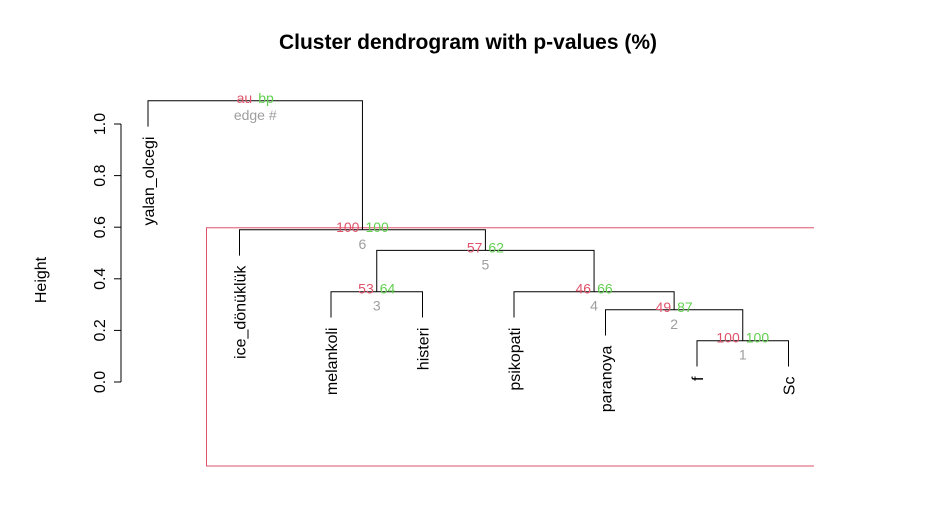 The height and width of the screenshot is (523, 943). What do you see at coordinates (245, 98) in the screenshot?
I see `legend-au: au` at bounding box center [245, 98].